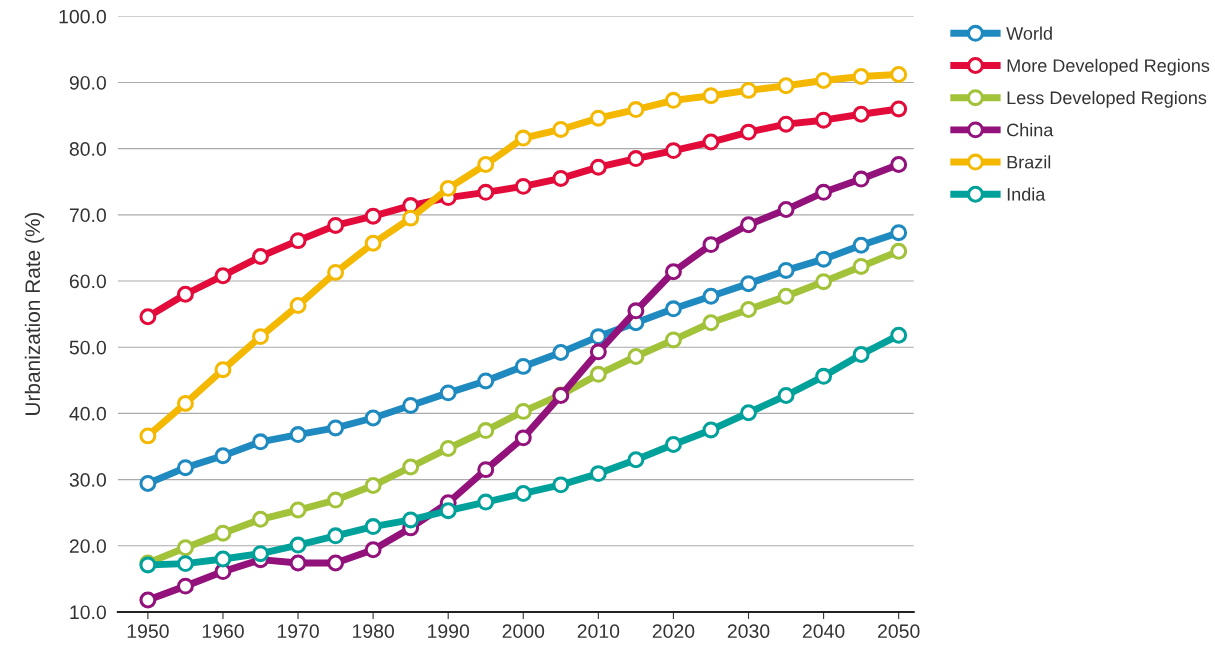  I want to click on x-tick-label: 2000, so click(523, 631).